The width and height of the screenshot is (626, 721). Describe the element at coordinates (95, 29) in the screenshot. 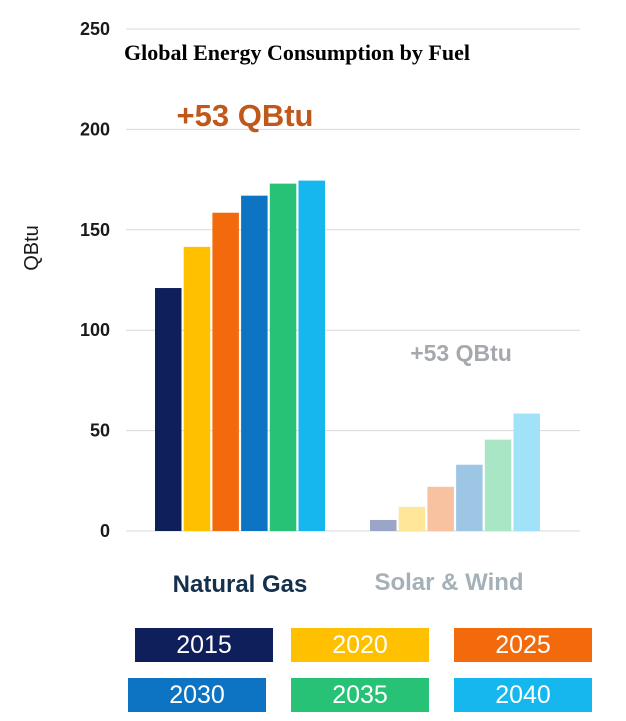

I see `y-tick-label-250: 250` at that location.